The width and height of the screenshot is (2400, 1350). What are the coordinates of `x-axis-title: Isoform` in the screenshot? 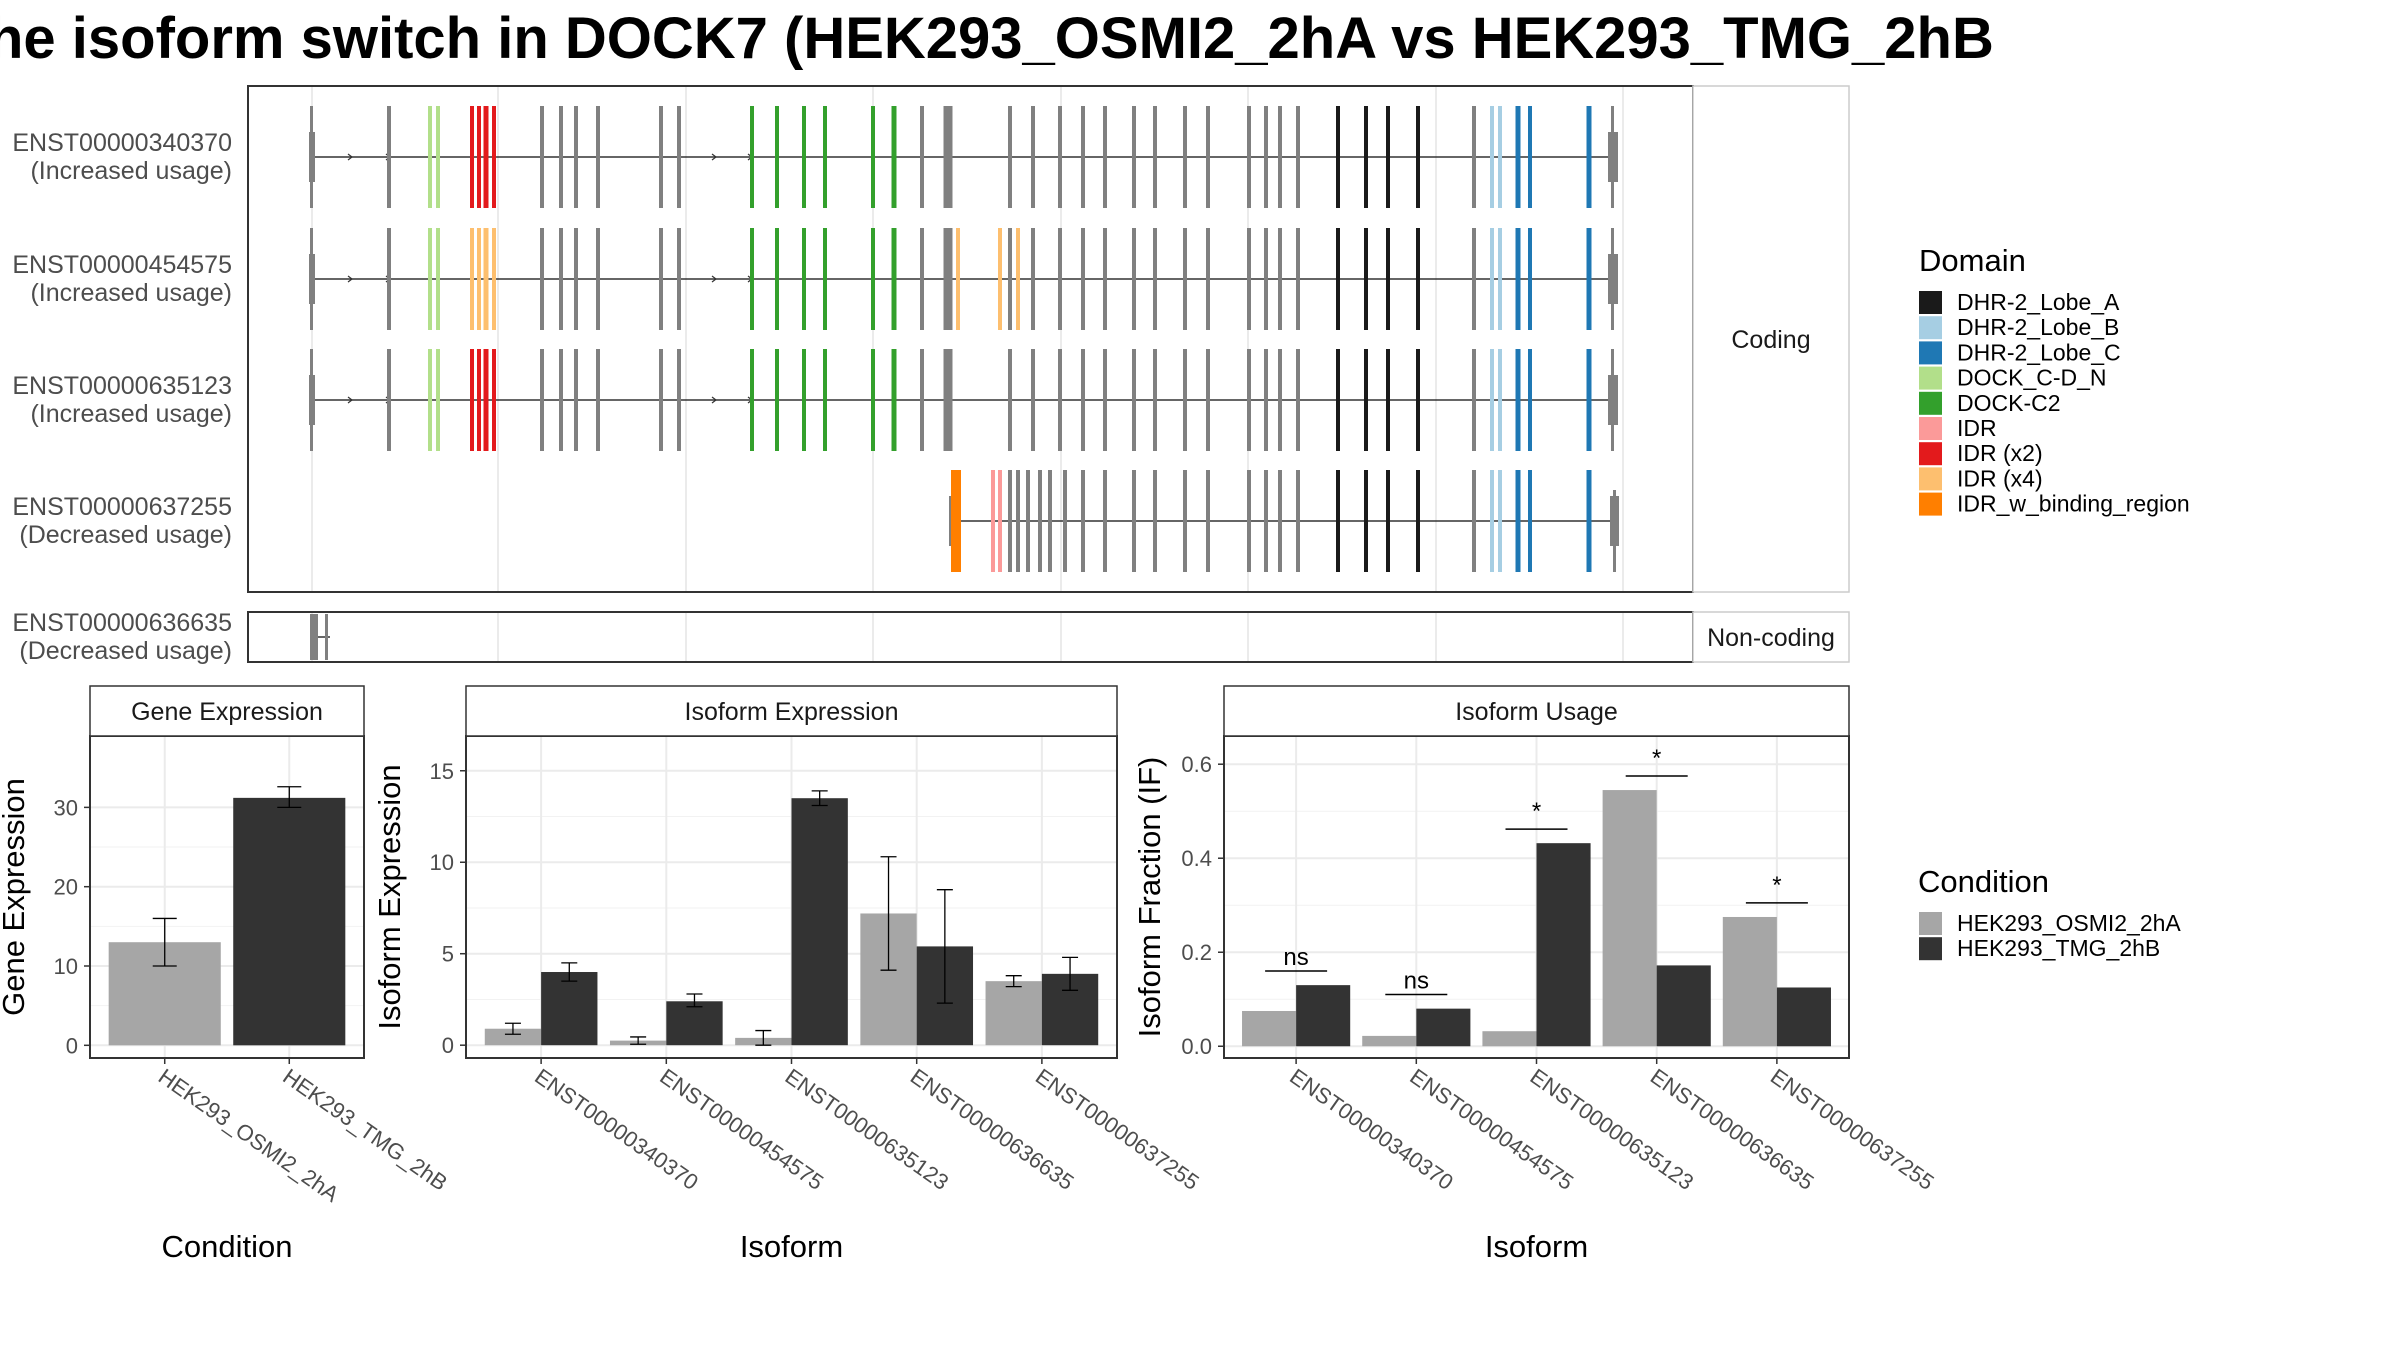 It's located at (1536, 1246).